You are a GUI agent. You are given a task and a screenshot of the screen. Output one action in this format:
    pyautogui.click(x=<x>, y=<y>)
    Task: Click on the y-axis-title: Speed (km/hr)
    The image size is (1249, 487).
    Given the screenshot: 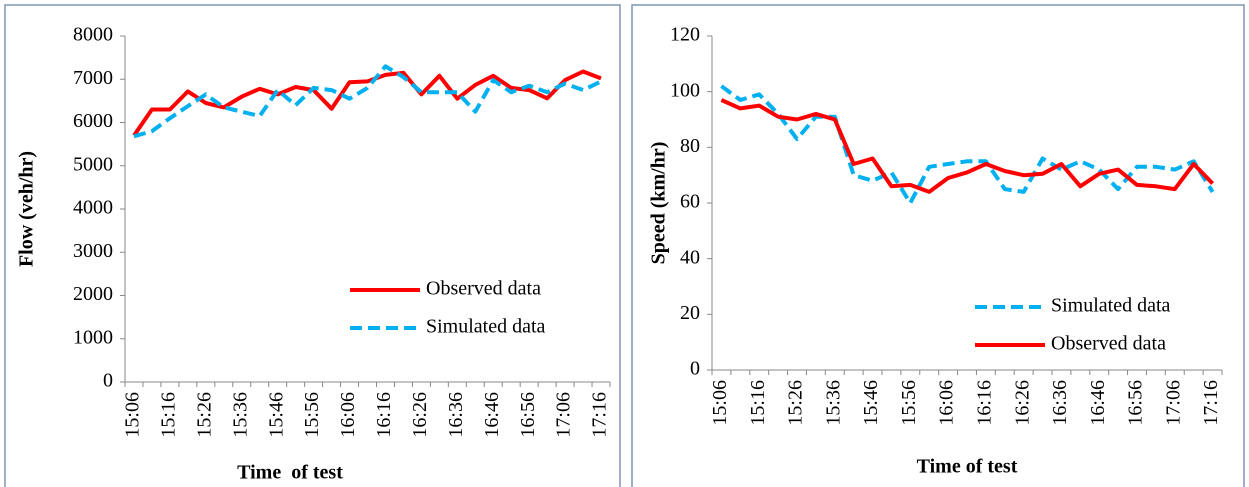 What is the action you would take?
    pyautogui.click(x=659, y=203)
    